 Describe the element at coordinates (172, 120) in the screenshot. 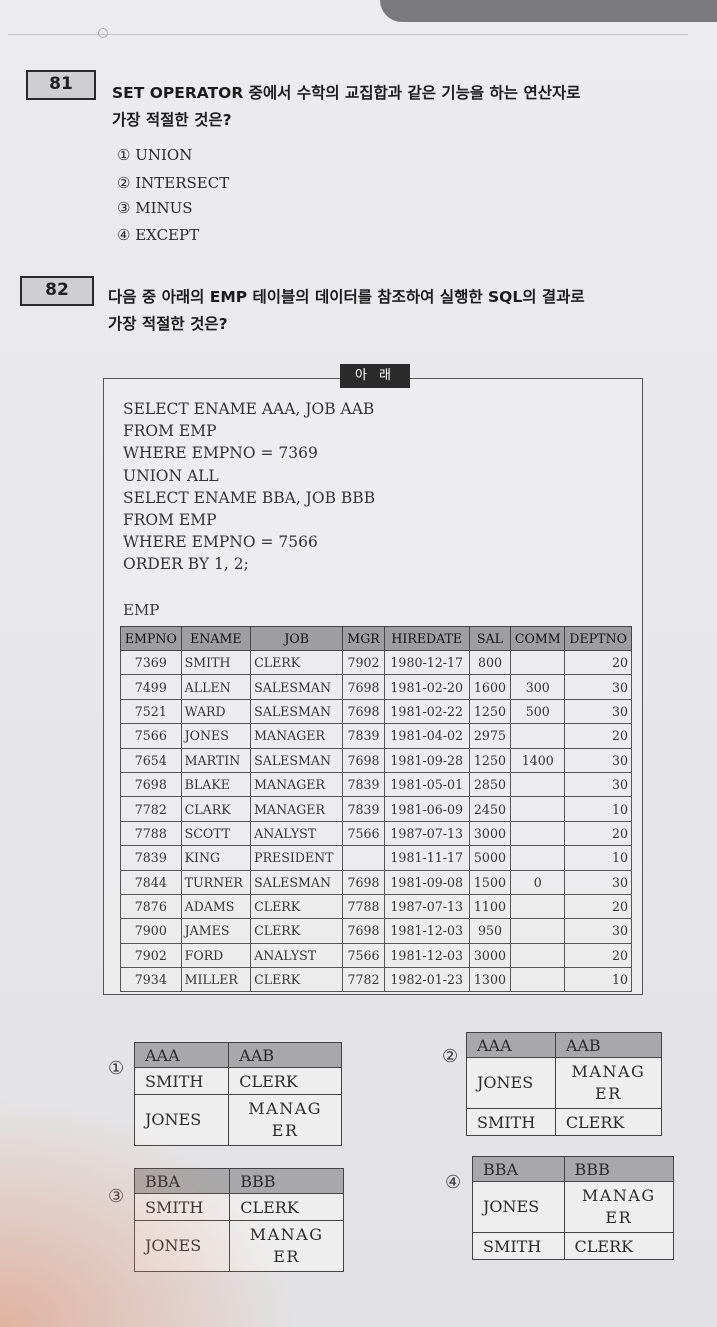

I see `question-81-line-2: 가장 적절한 것은?` at that location.